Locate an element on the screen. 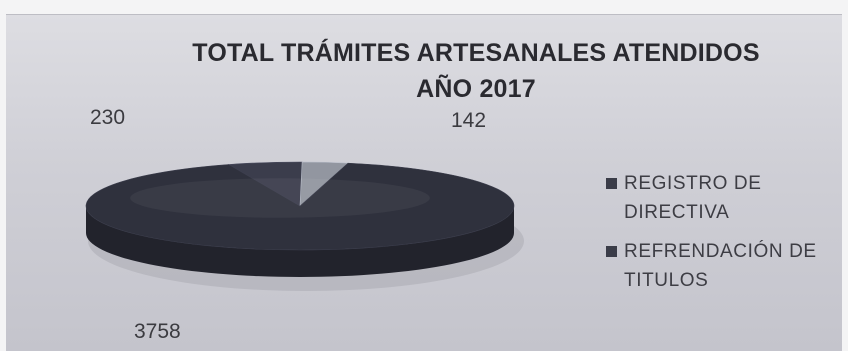  chart-subtitle: AÑO 2017 is located at coordinates (476, 89).